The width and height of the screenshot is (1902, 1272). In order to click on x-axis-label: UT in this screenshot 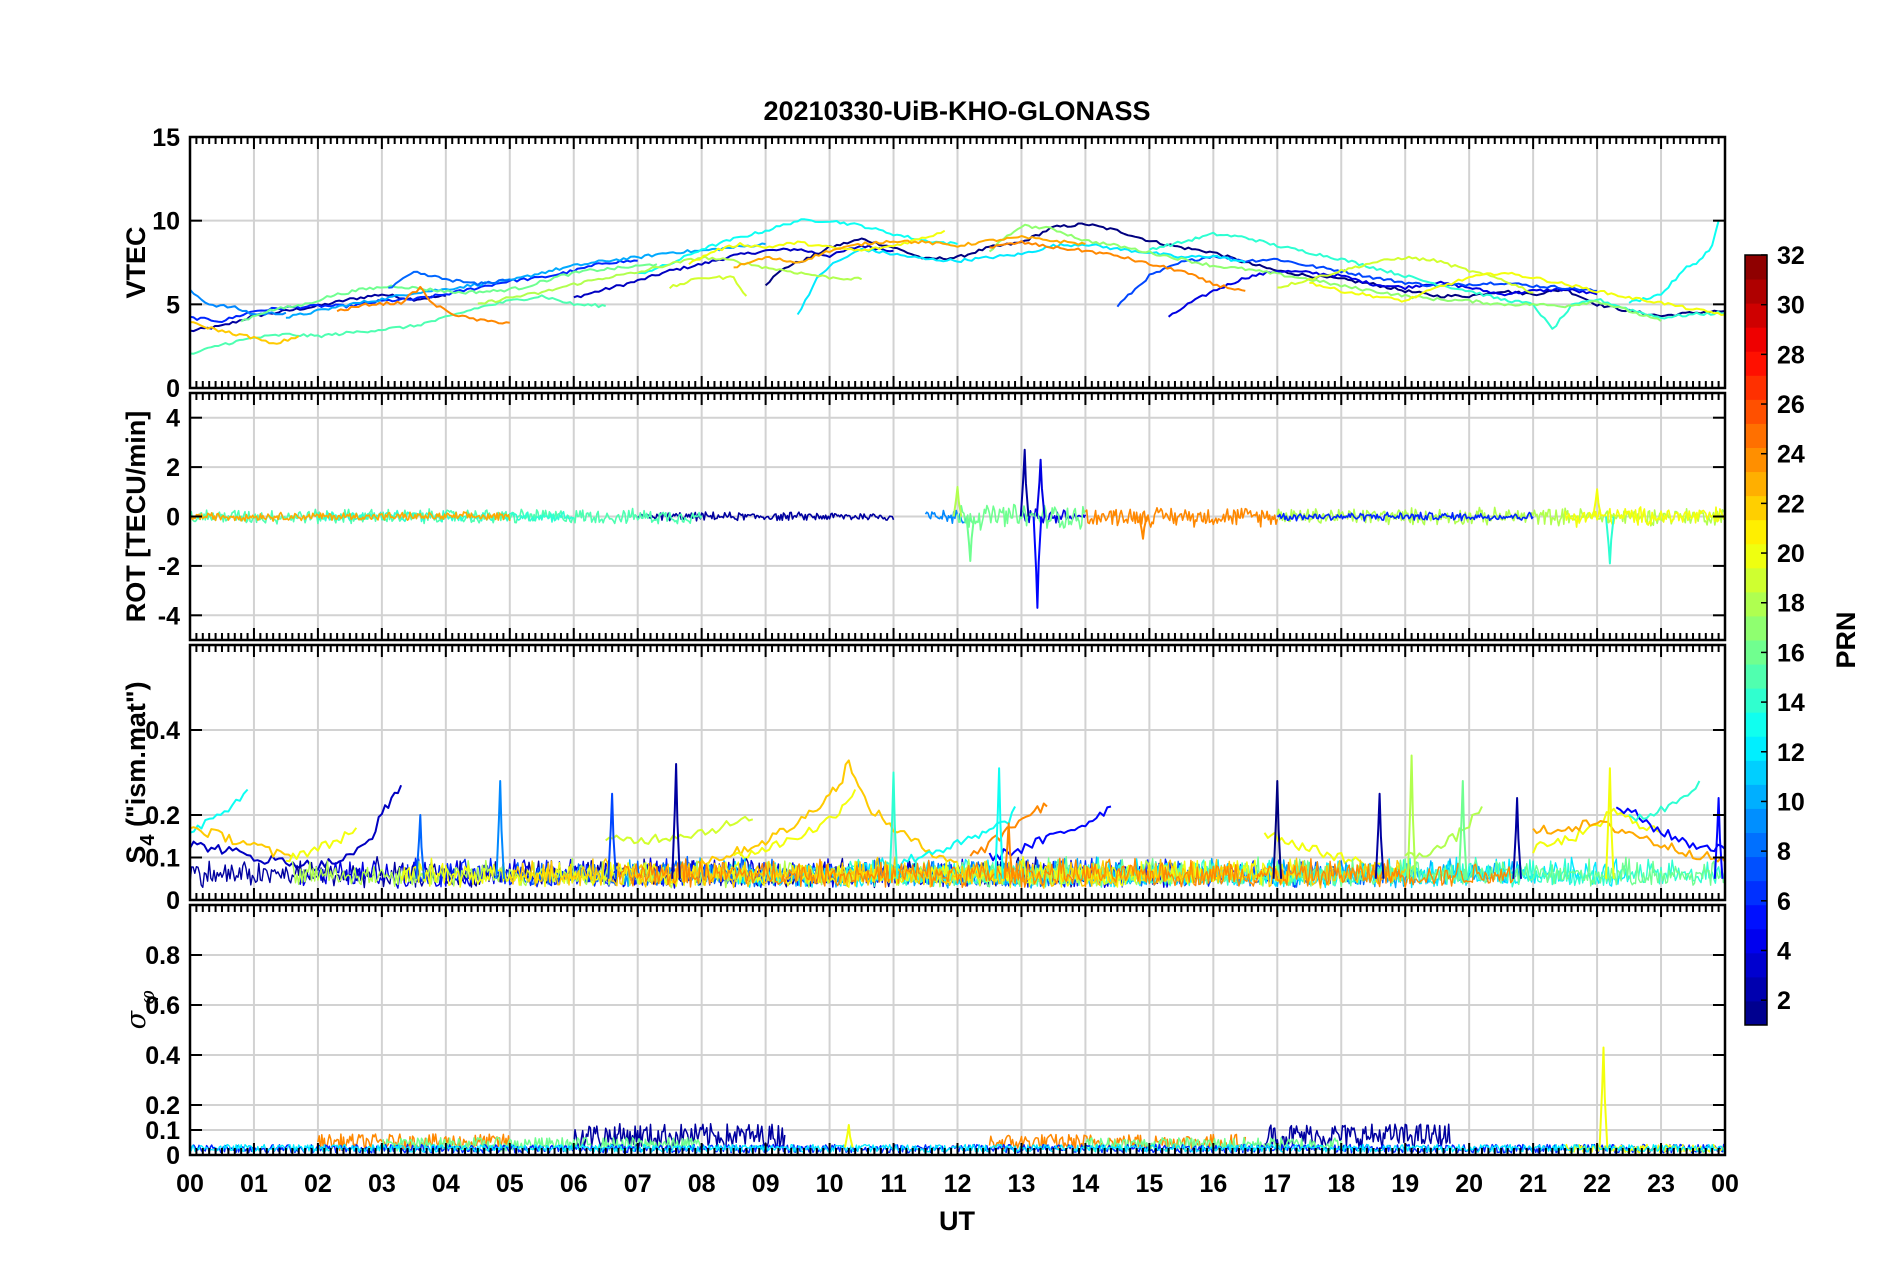, I will do `click(957, 1221)`.